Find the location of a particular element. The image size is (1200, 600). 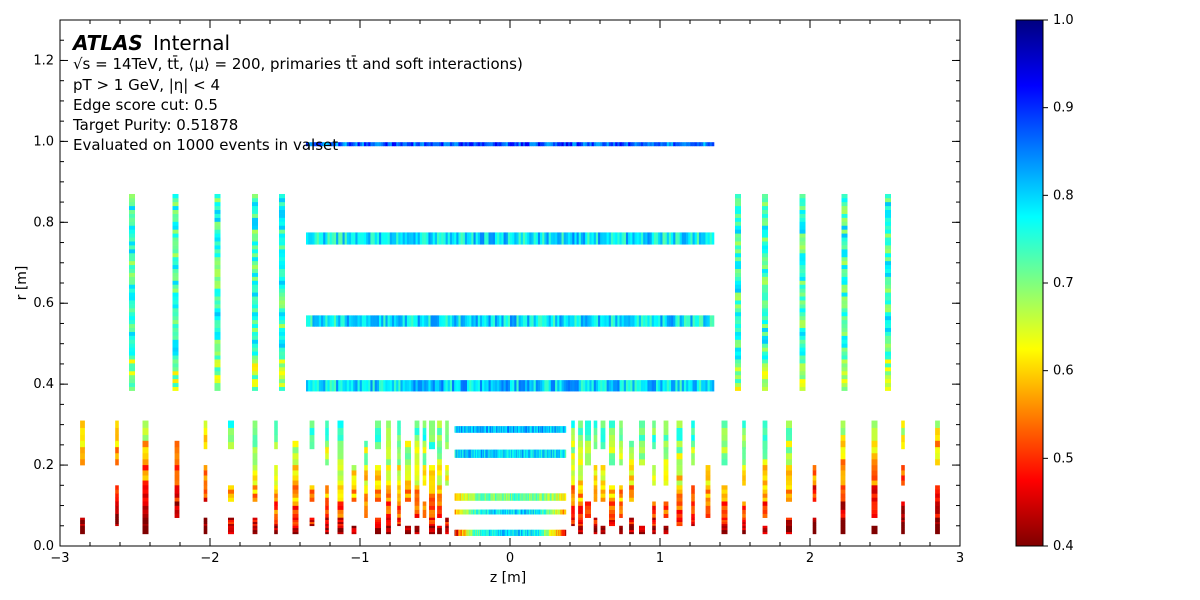

internal-label: Internal is located at coordinates (191, 43).